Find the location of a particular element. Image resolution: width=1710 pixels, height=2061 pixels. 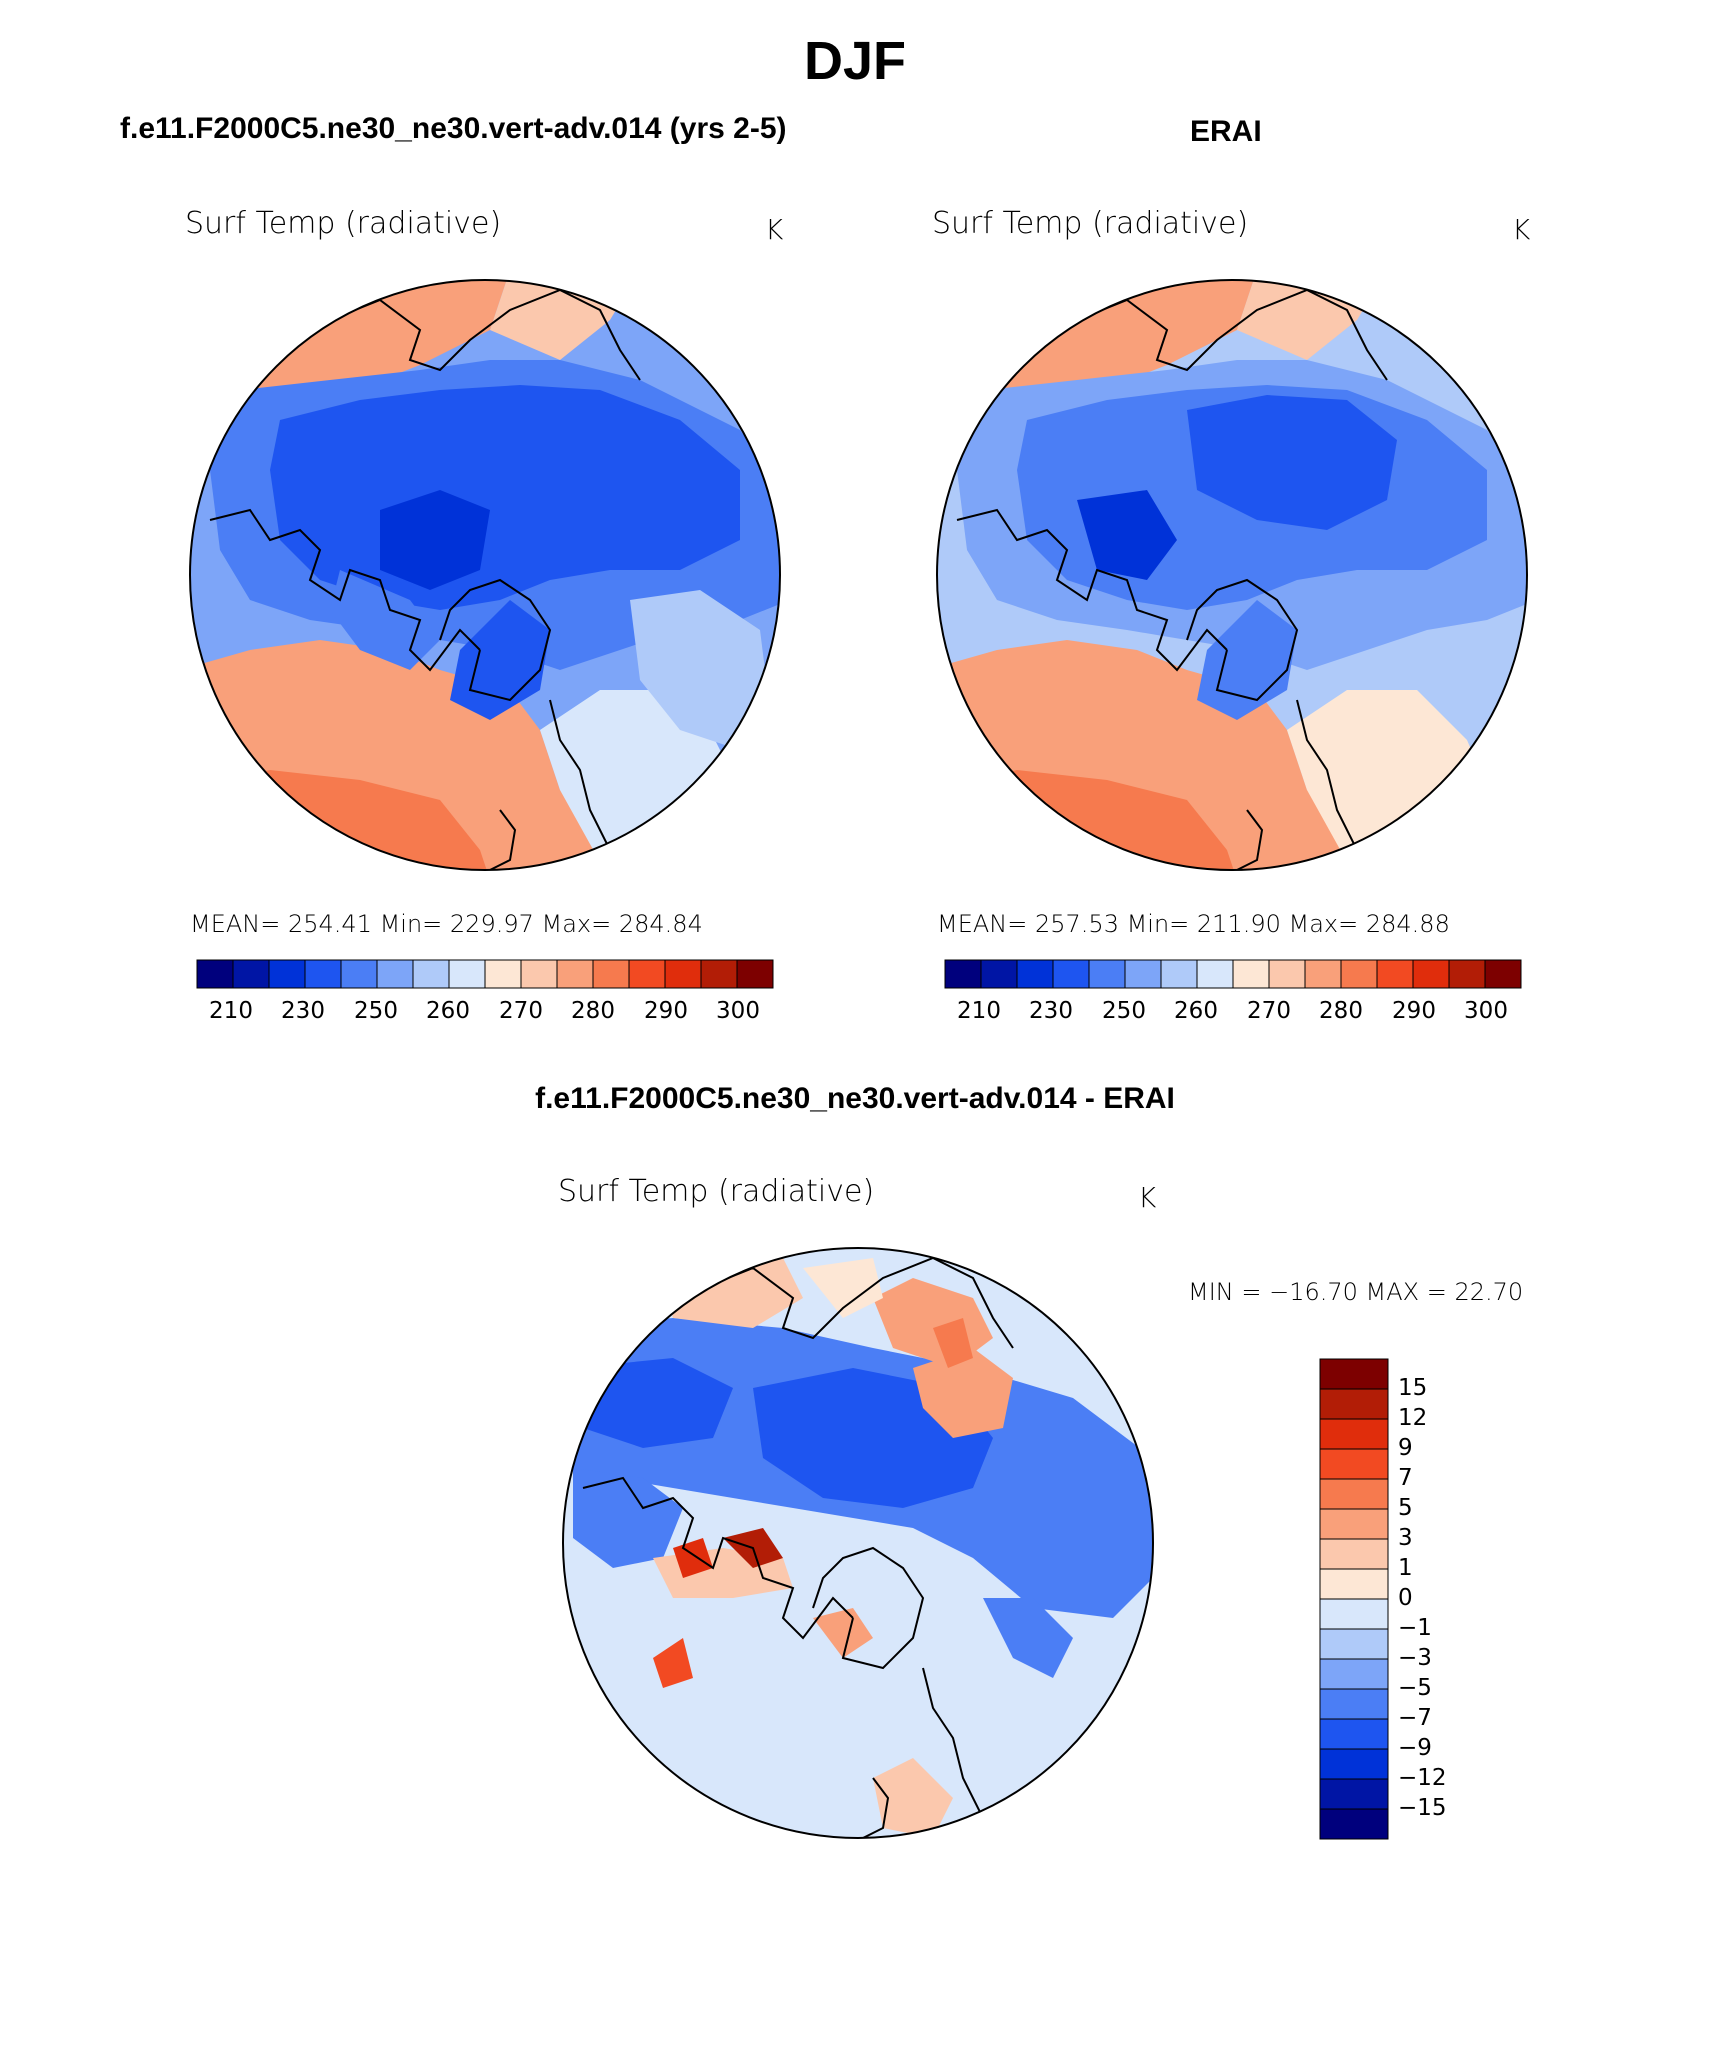

diff-colorbar-tick: −7 is located at coordinates (1415, 1718).